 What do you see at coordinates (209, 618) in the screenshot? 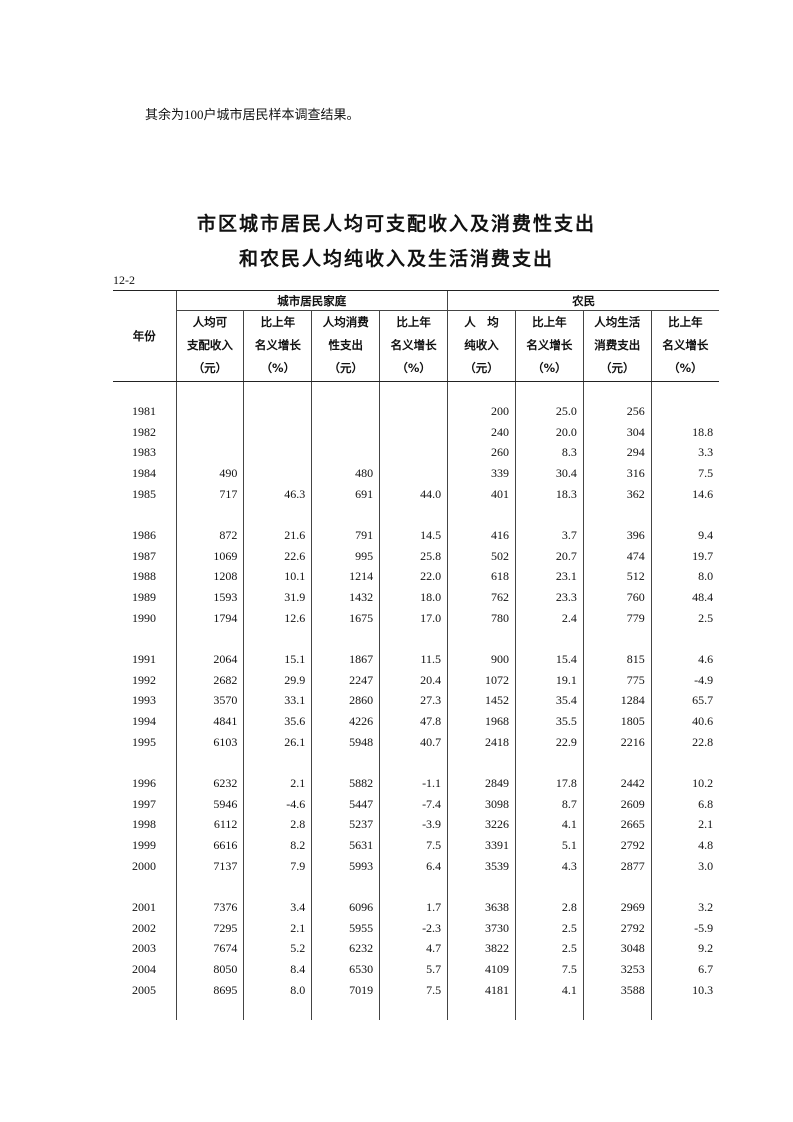
I see `value-cell: 1794` at bounding box center [209, 618].